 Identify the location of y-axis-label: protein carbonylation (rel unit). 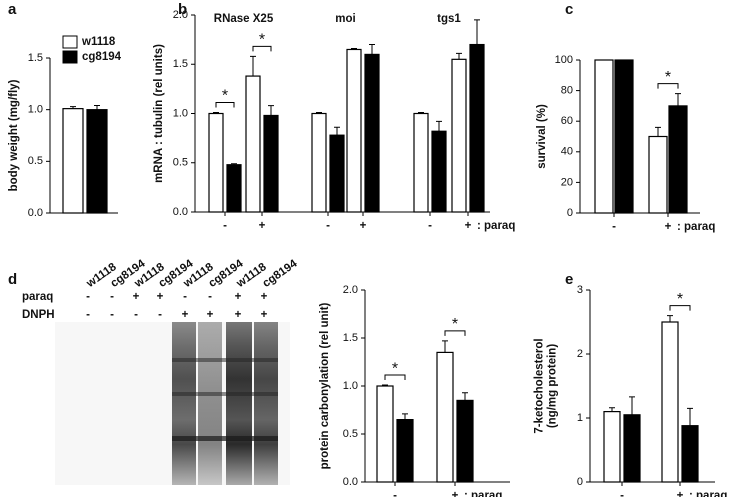
(325, 385).